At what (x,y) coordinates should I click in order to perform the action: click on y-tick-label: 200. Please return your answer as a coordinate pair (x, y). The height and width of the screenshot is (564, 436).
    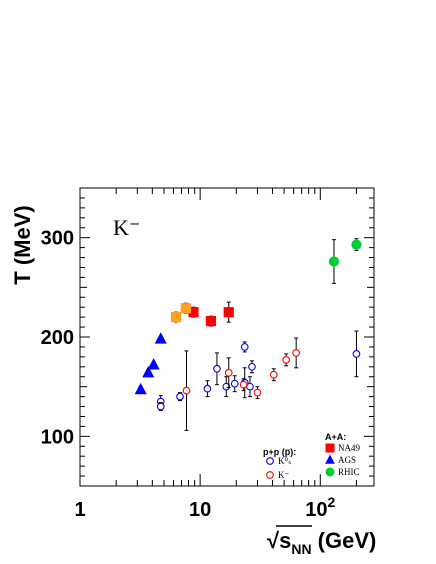
    Looking at the image, I should click on (57, 338).